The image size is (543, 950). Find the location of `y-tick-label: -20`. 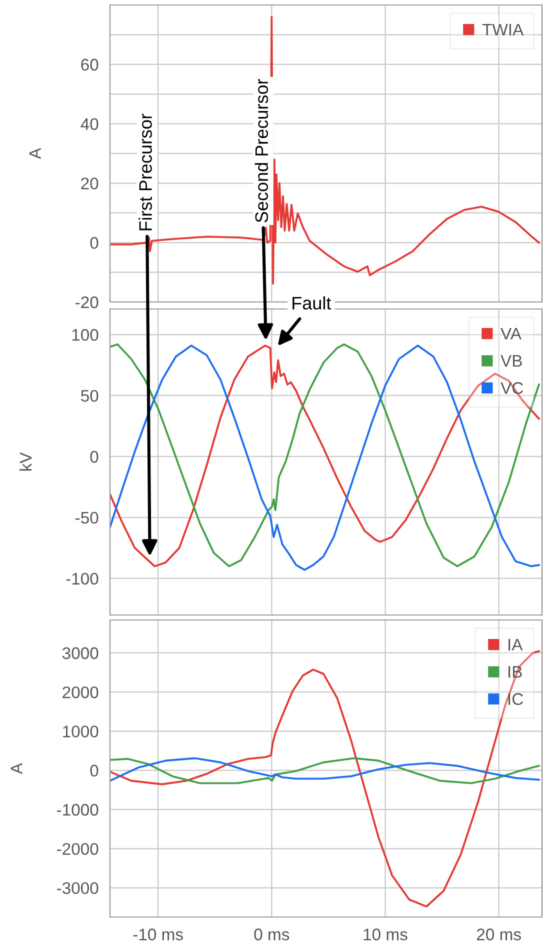

y-tick-label: -20 is located at coordinates (87, 302).